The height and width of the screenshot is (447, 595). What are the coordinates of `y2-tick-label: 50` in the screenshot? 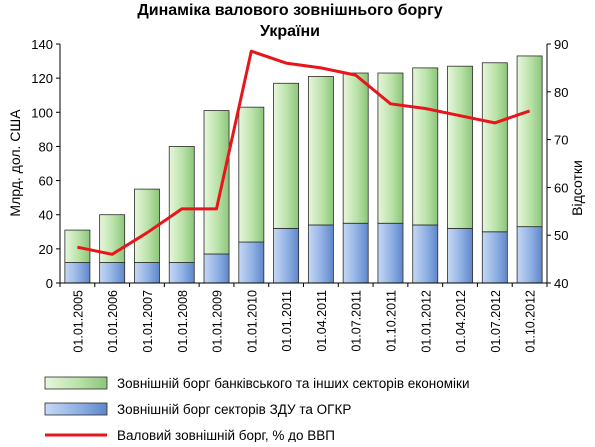 It's located at (561, 235).